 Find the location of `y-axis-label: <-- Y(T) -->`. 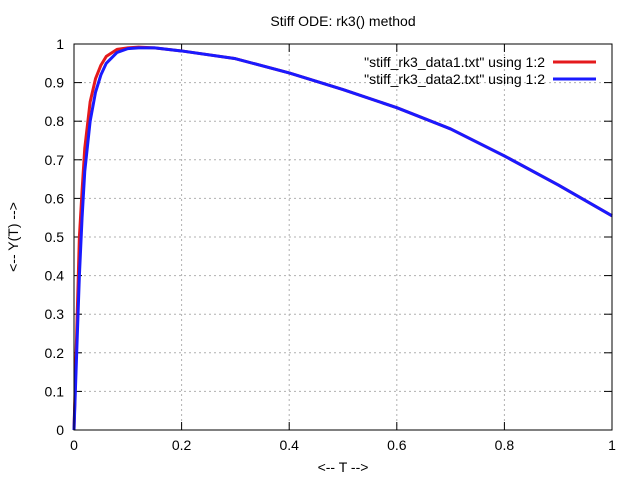

y-axis-label: <-- Y(T) --> is located at coordinates (13, 237).